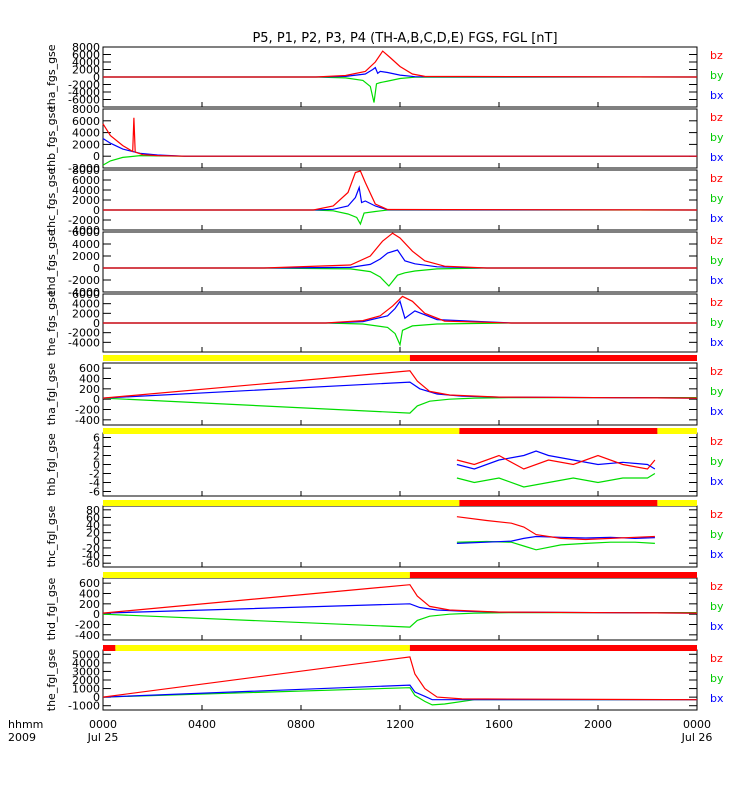 The width and height of the screenshot is (750, 800). I want to click on x-tick-label: 0800, so click(301, 724).